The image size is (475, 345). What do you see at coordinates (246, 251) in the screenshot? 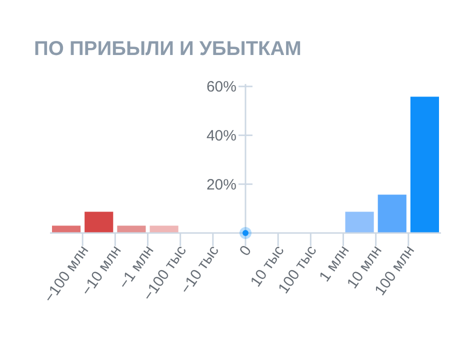
I see `text: 0` at bounding box center [246, 251].